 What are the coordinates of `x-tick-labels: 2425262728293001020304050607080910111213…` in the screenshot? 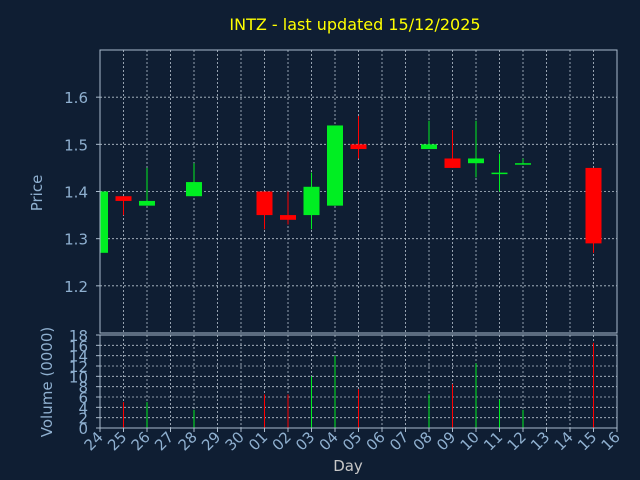 It's located at (352, 441).